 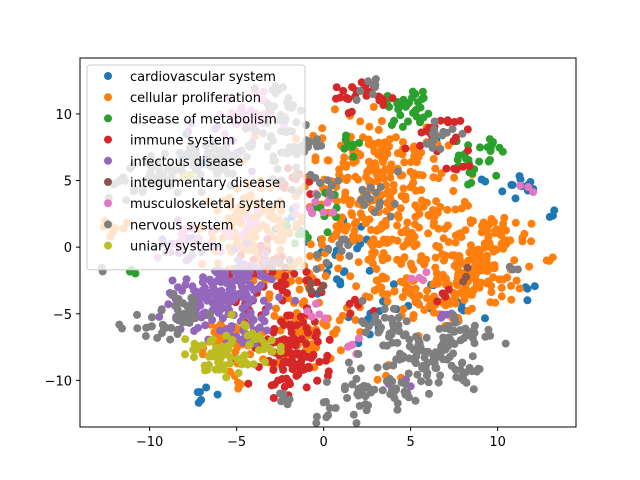 What do you see at coordinates (62, 315) in the screenshot?
I see `y-tick-label: −5` at bounding box center [62, 315].